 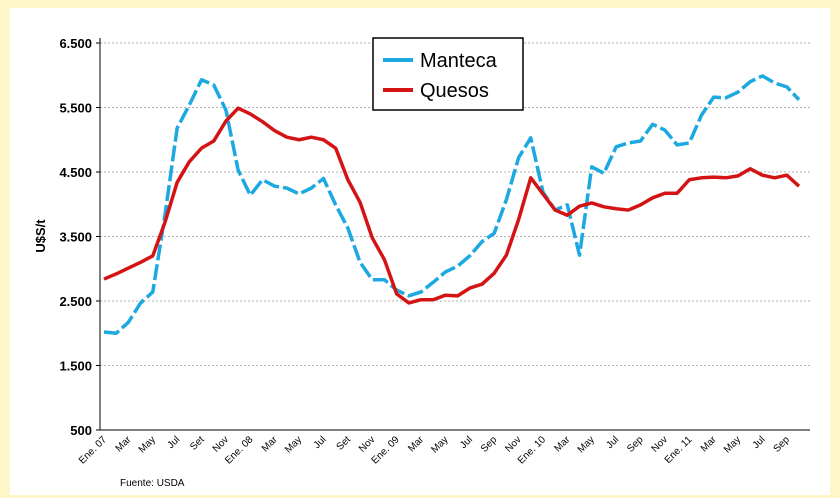 What do you see at coordinates (75, 172) in the screenshot?
I see `y-tick-label: 4.500` at bounding box center [75, 172].